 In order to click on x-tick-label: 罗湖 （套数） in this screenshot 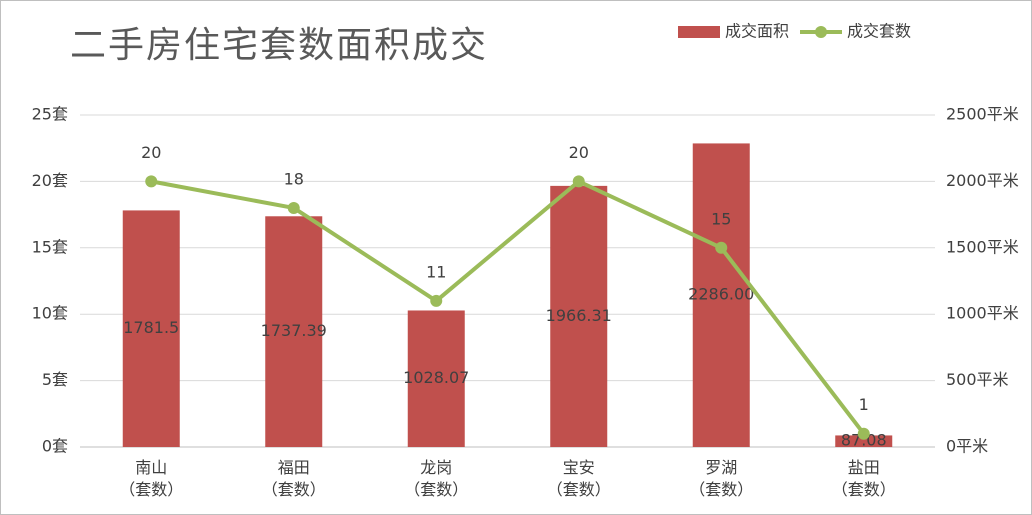, I will do `click(721, 478)`.